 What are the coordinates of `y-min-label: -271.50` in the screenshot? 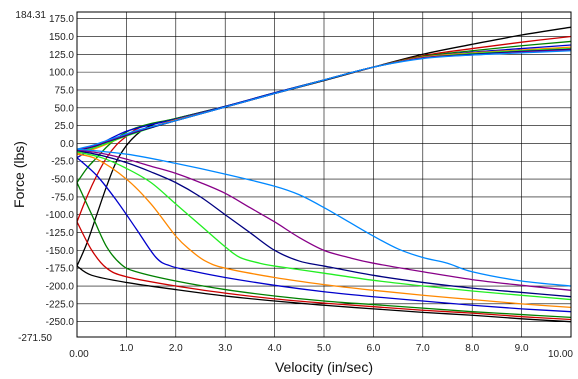 It's located at (35, 338).